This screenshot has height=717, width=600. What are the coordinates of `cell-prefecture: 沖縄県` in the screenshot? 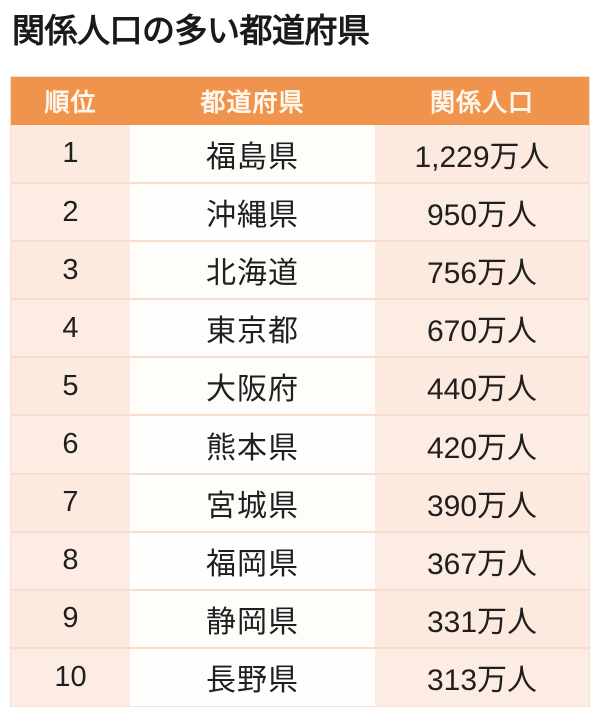 It's located at (252, 212).